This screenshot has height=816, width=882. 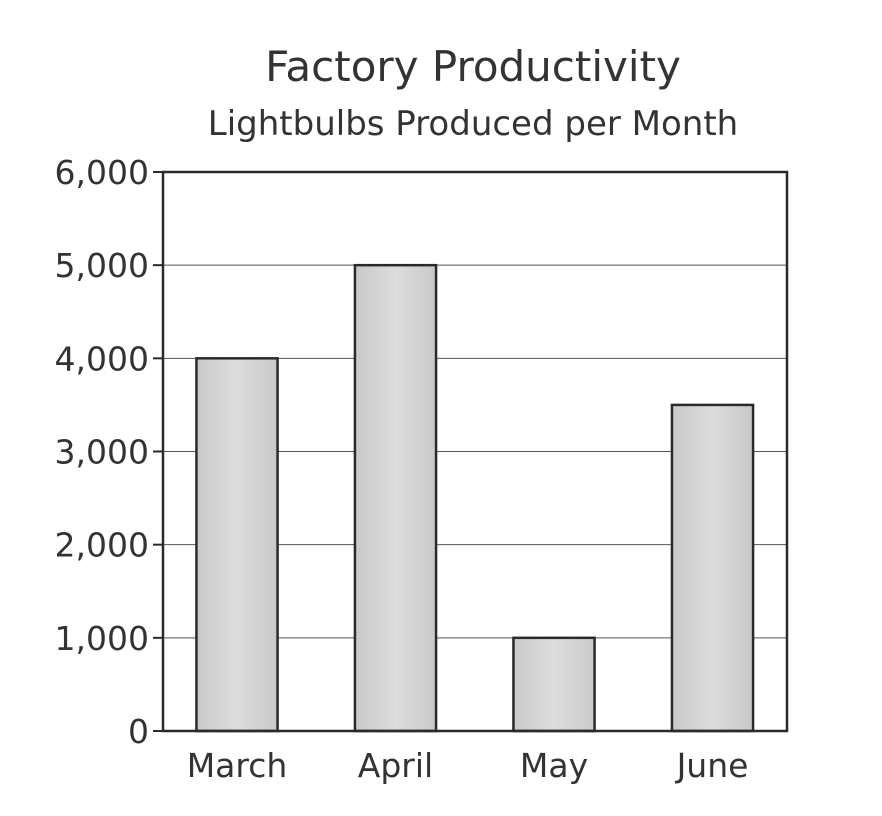 I want to click on bar-june, so click(x=712, y=568).